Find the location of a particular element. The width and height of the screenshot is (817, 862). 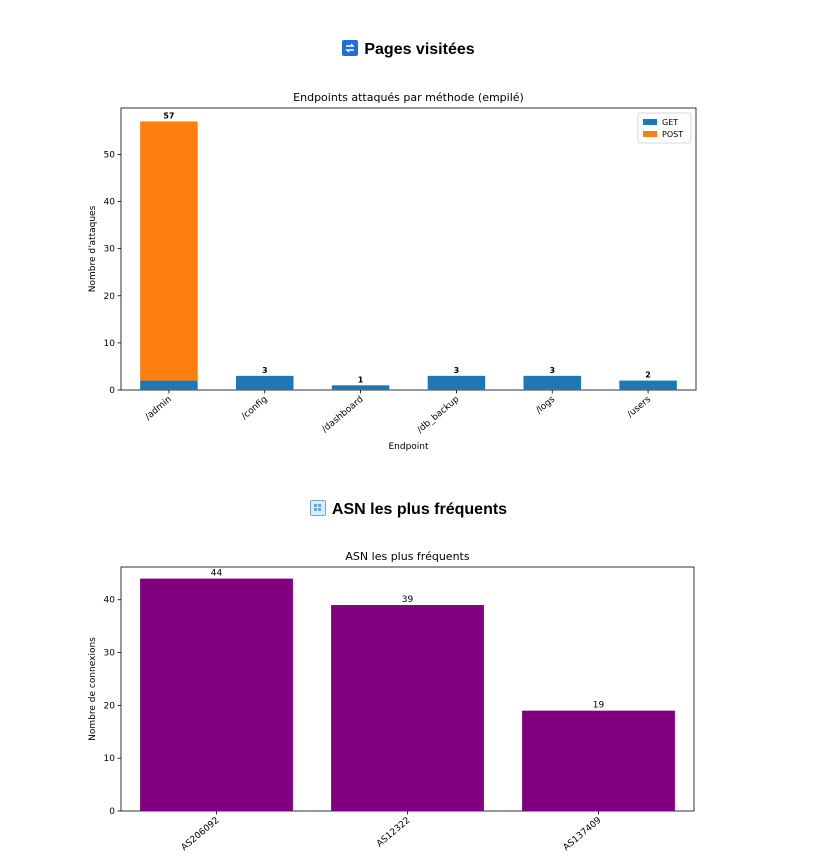

repeat-icon is located at coordinates (350, 48).